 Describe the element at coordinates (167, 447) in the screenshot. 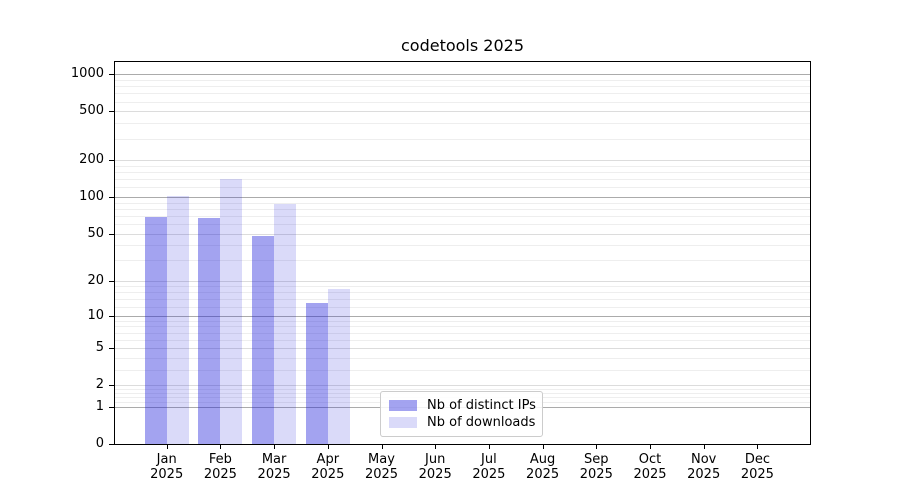

I see `x-tick-jan` at that location.